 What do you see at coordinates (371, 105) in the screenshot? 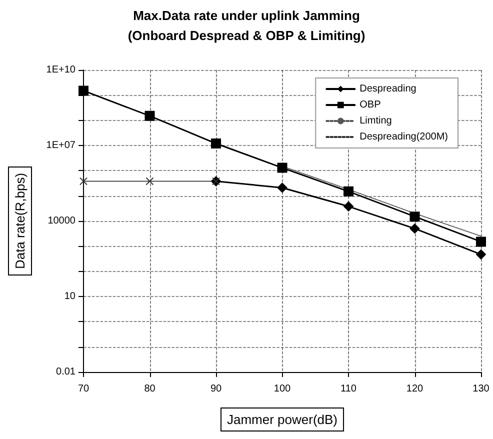
I see `legend-label: OBP` at bounding box center [371, 105].